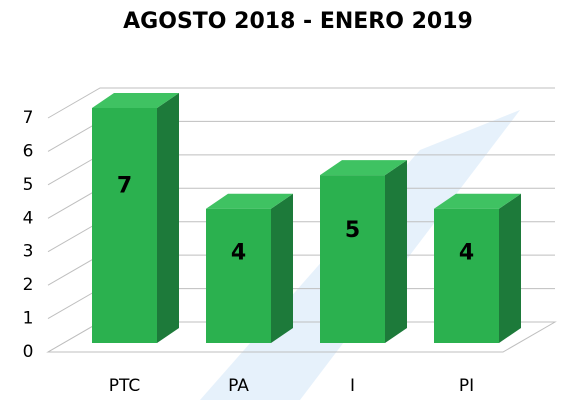 This screenshot has width=562, height=400. Describe the element at coordinates (466, 386) in the screenshot. I see `x-tick-label: PI` at that location.